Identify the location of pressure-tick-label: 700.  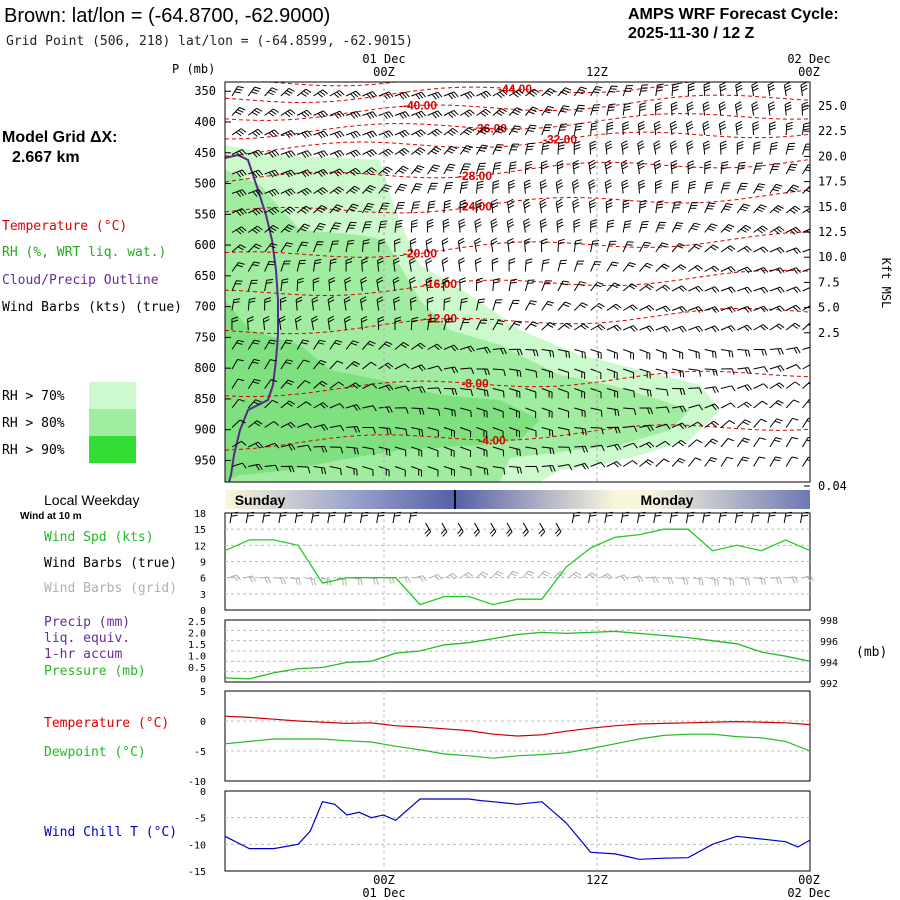
(205, 307).